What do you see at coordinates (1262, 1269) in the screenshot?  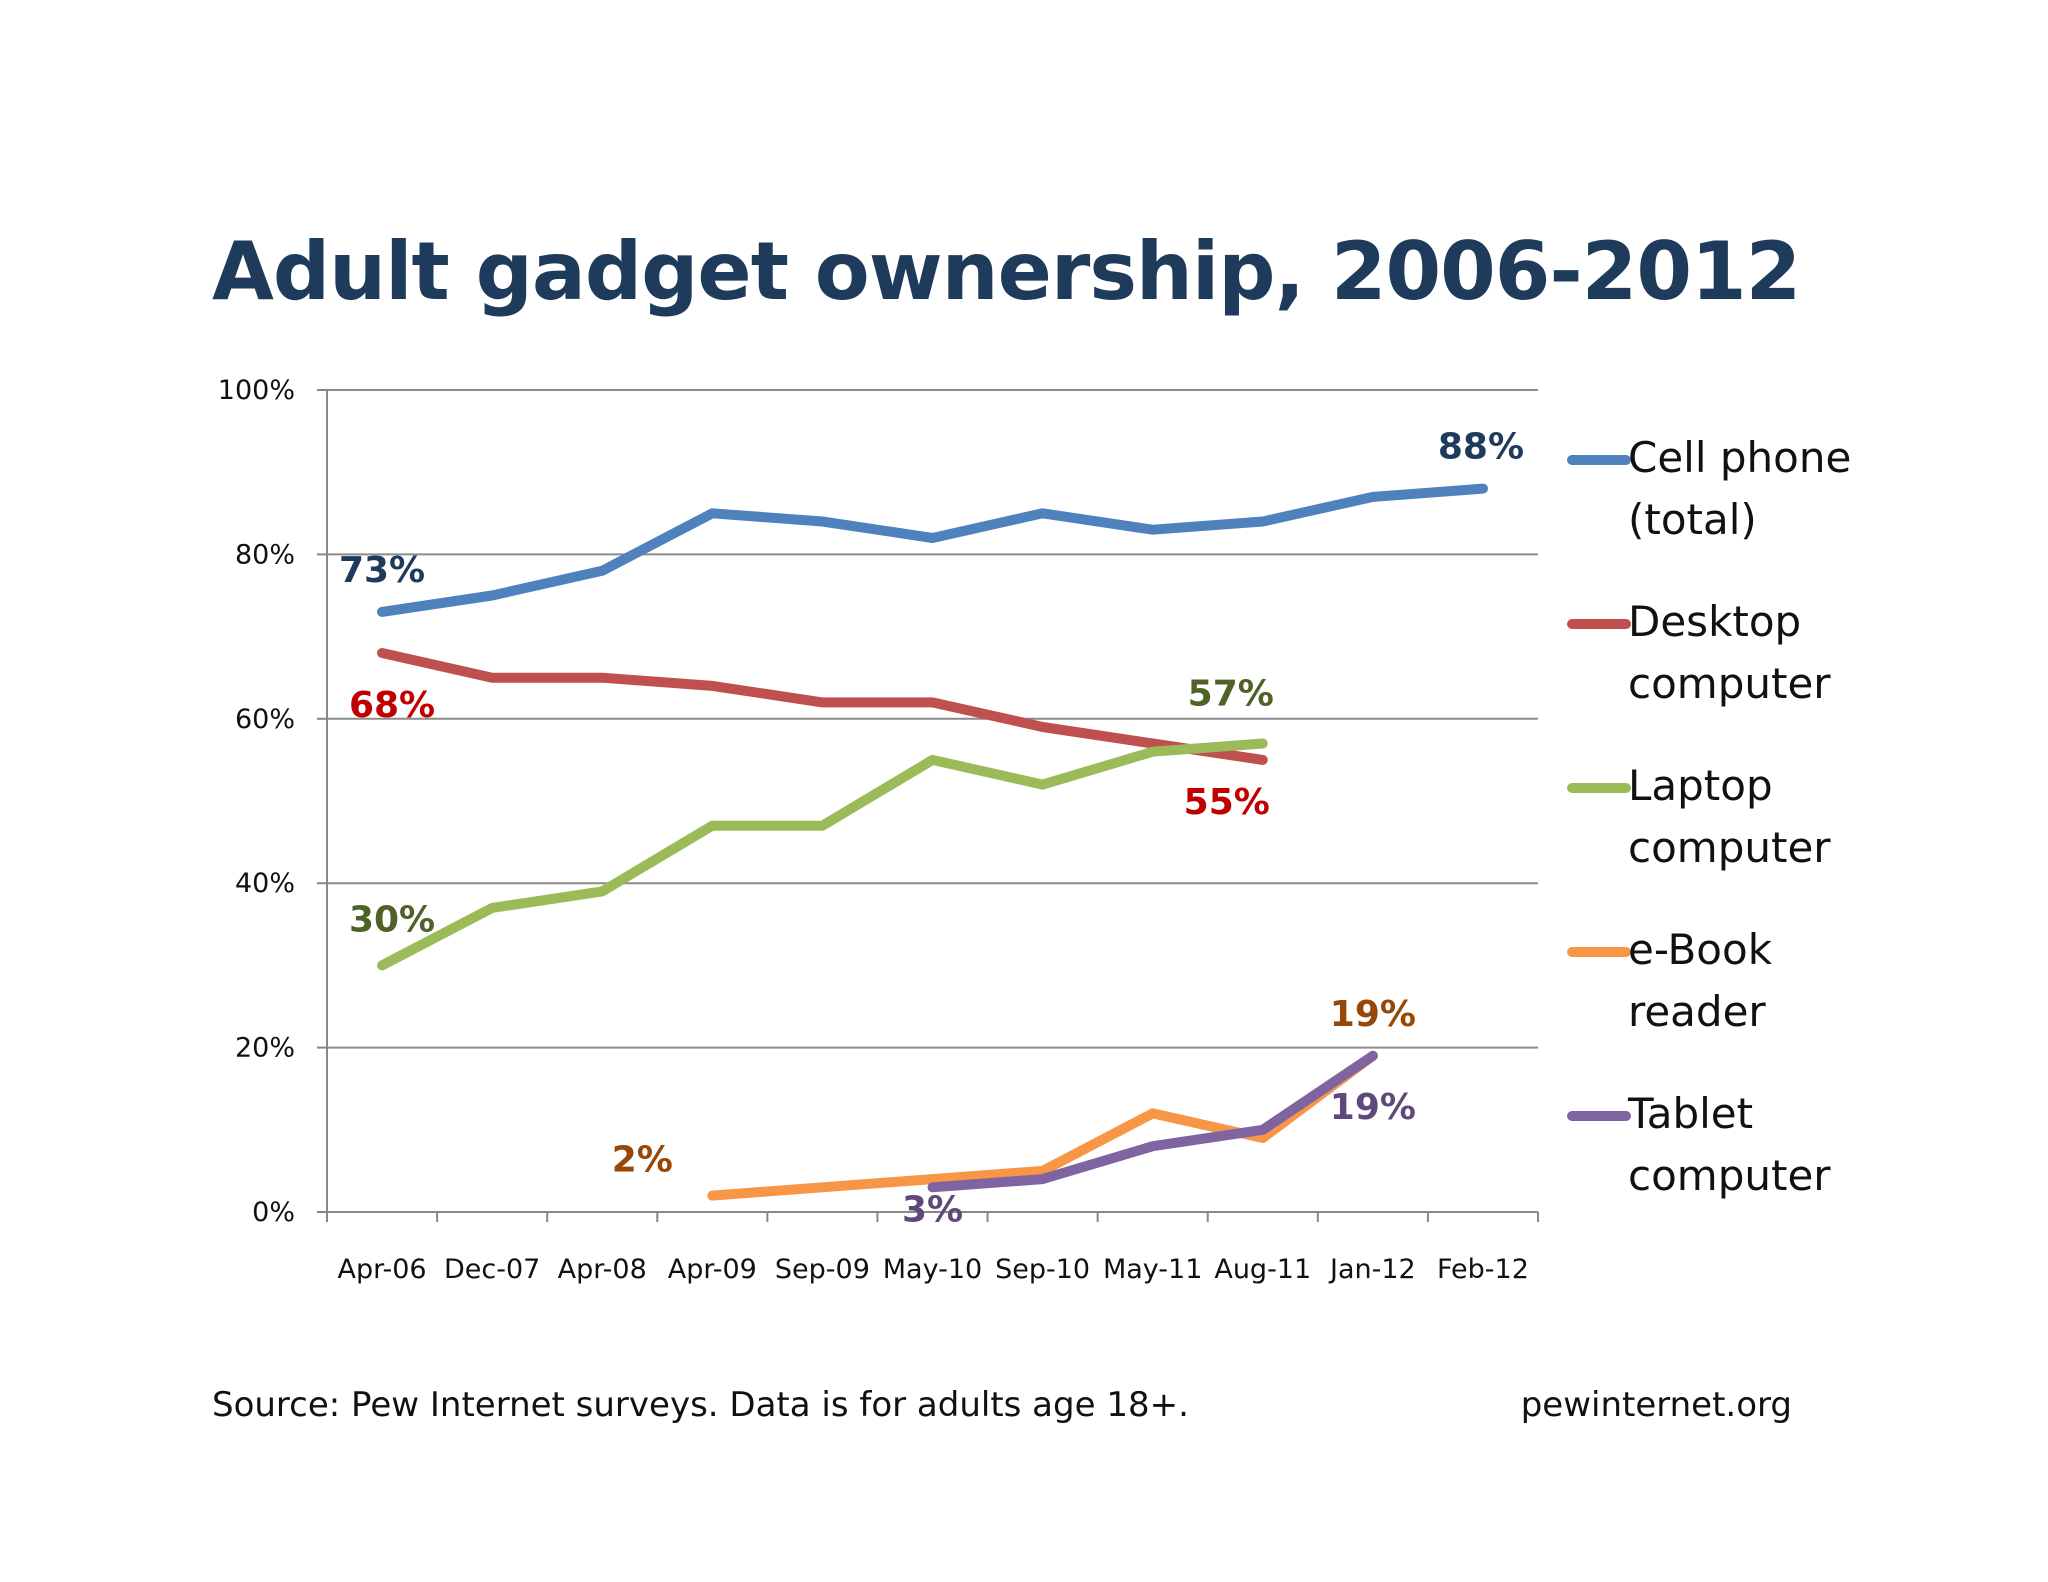 I see `x-tick-label: Aug-11` at bounding box center [1262, 1269].